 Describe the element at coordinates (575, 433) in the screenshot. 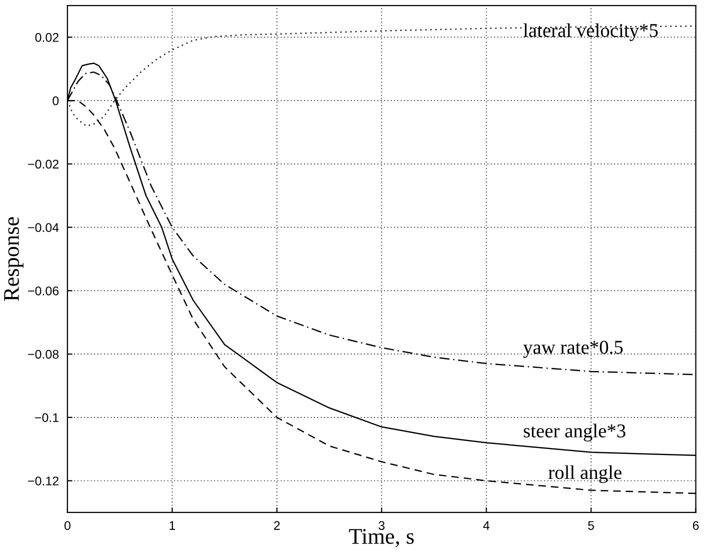

I see `annotation: steer angle*3` at that location.